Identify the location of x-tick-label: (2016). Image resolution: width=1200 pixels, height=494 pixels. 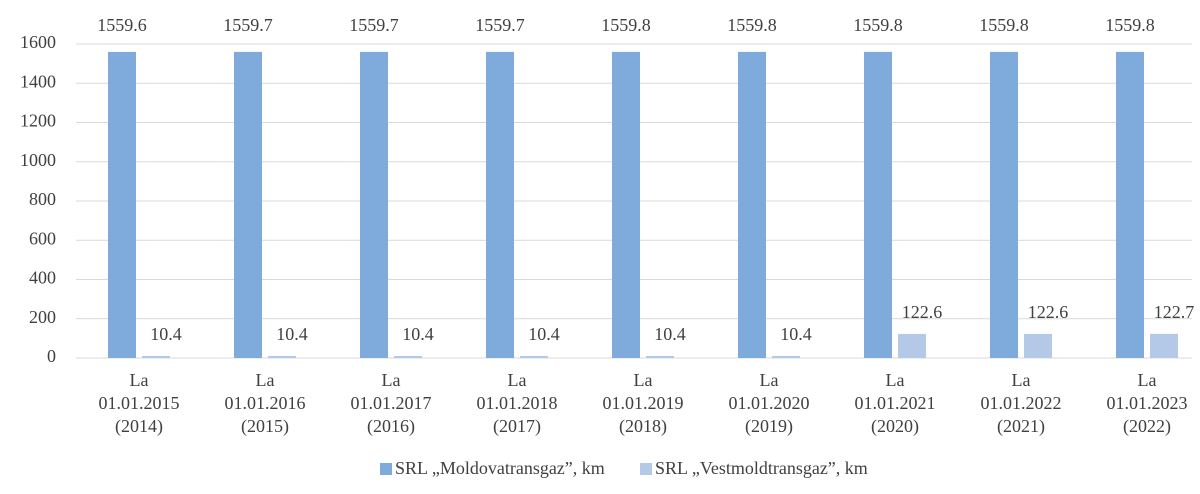
(391, 426).